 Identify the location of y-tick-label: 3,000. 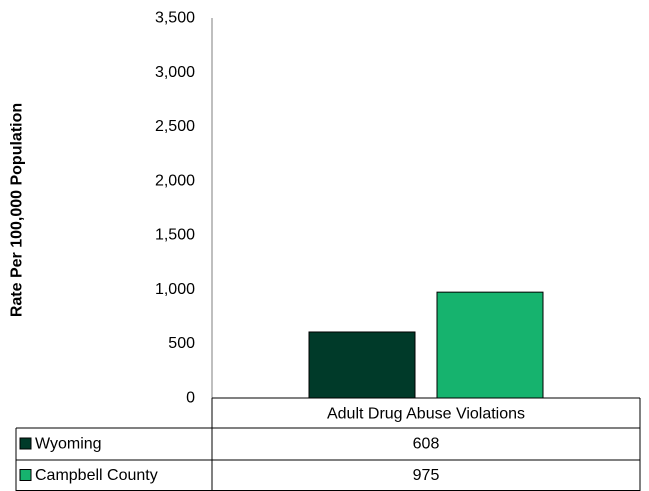
(175, 72).